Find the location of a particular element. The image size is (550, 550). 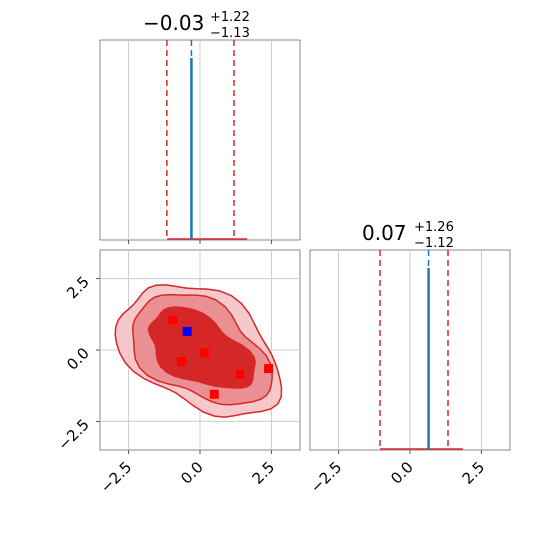

y-tick-label-2: −2.5 is located at coordinates (73, 435).